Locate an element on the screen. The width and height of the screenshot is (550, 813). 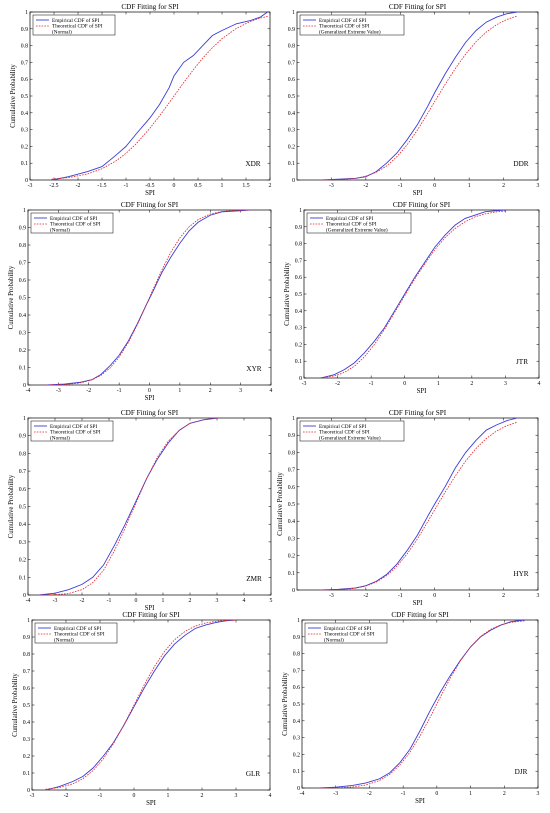
station-label: ZMR is located at coordinates (254, 579).